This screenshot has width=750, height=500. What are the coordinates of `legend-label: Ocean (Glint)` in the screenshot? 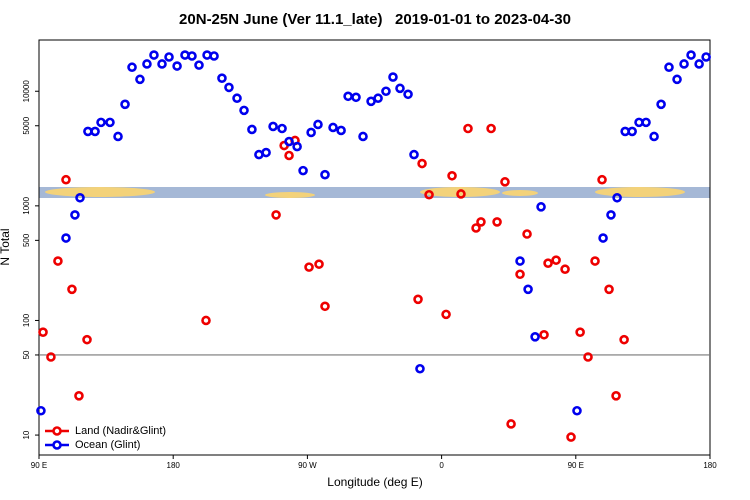 It's located at (107, 445).